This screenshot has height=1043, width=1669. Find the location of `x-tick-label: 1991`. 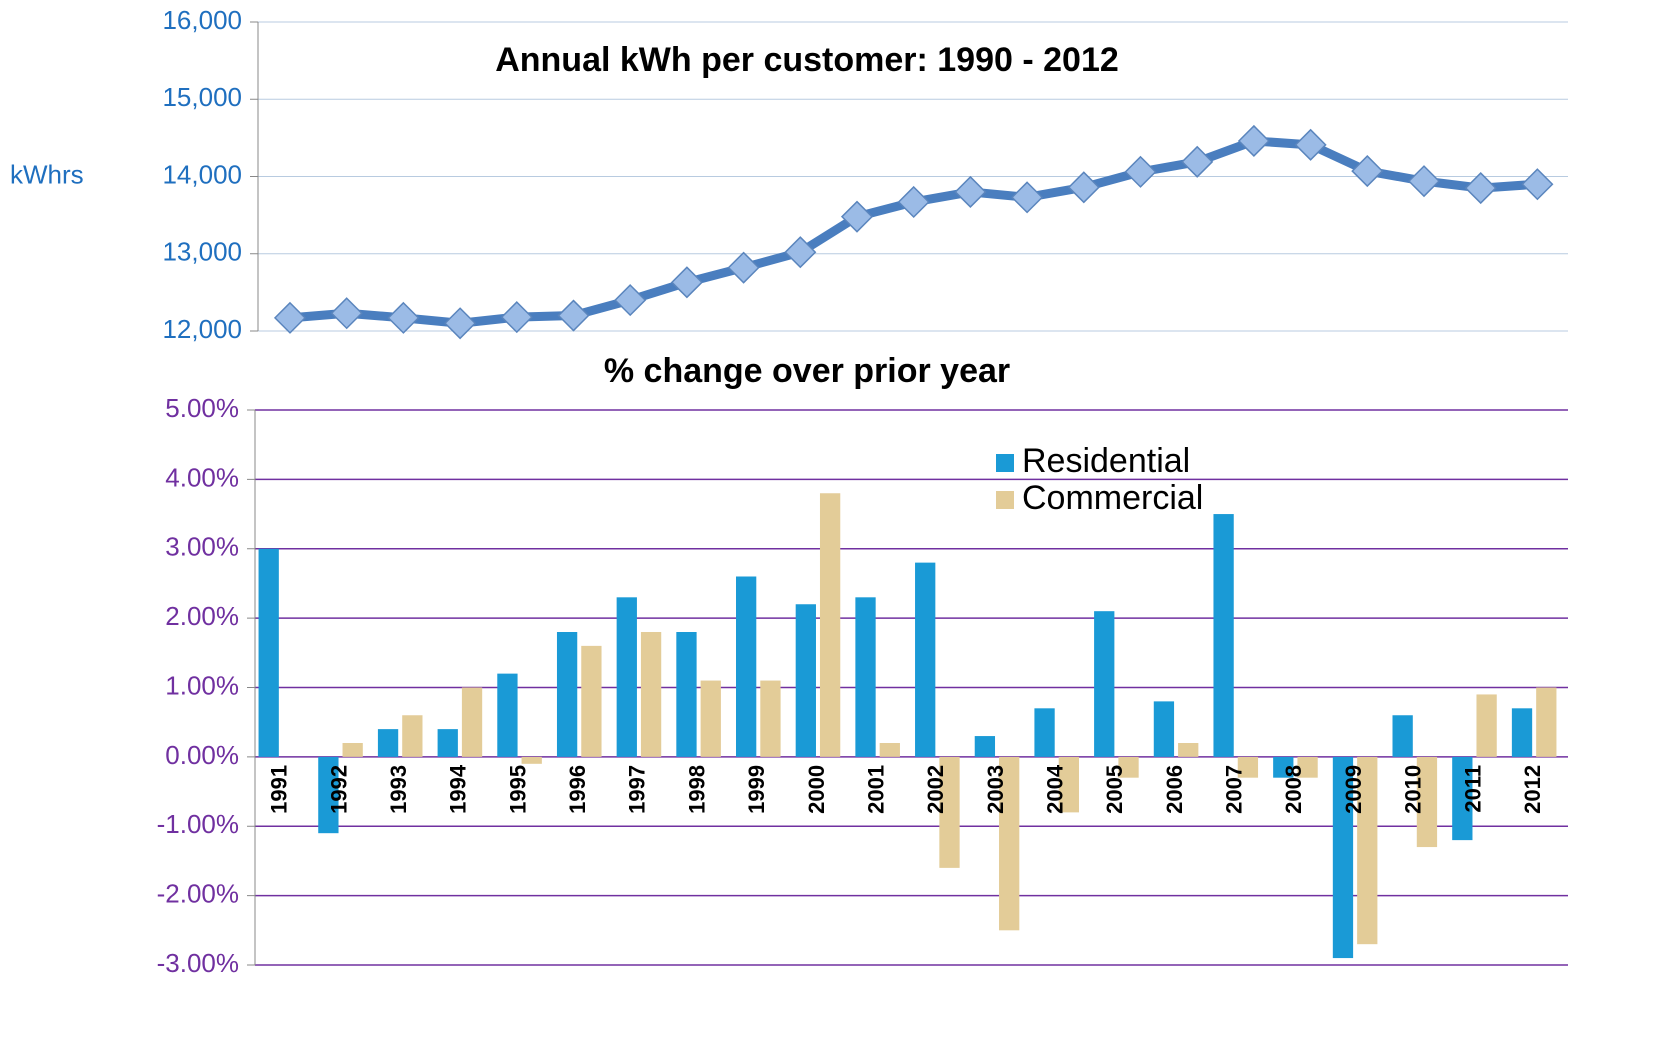

x-tick-label: 1991 is located at coordinates (279, 789).